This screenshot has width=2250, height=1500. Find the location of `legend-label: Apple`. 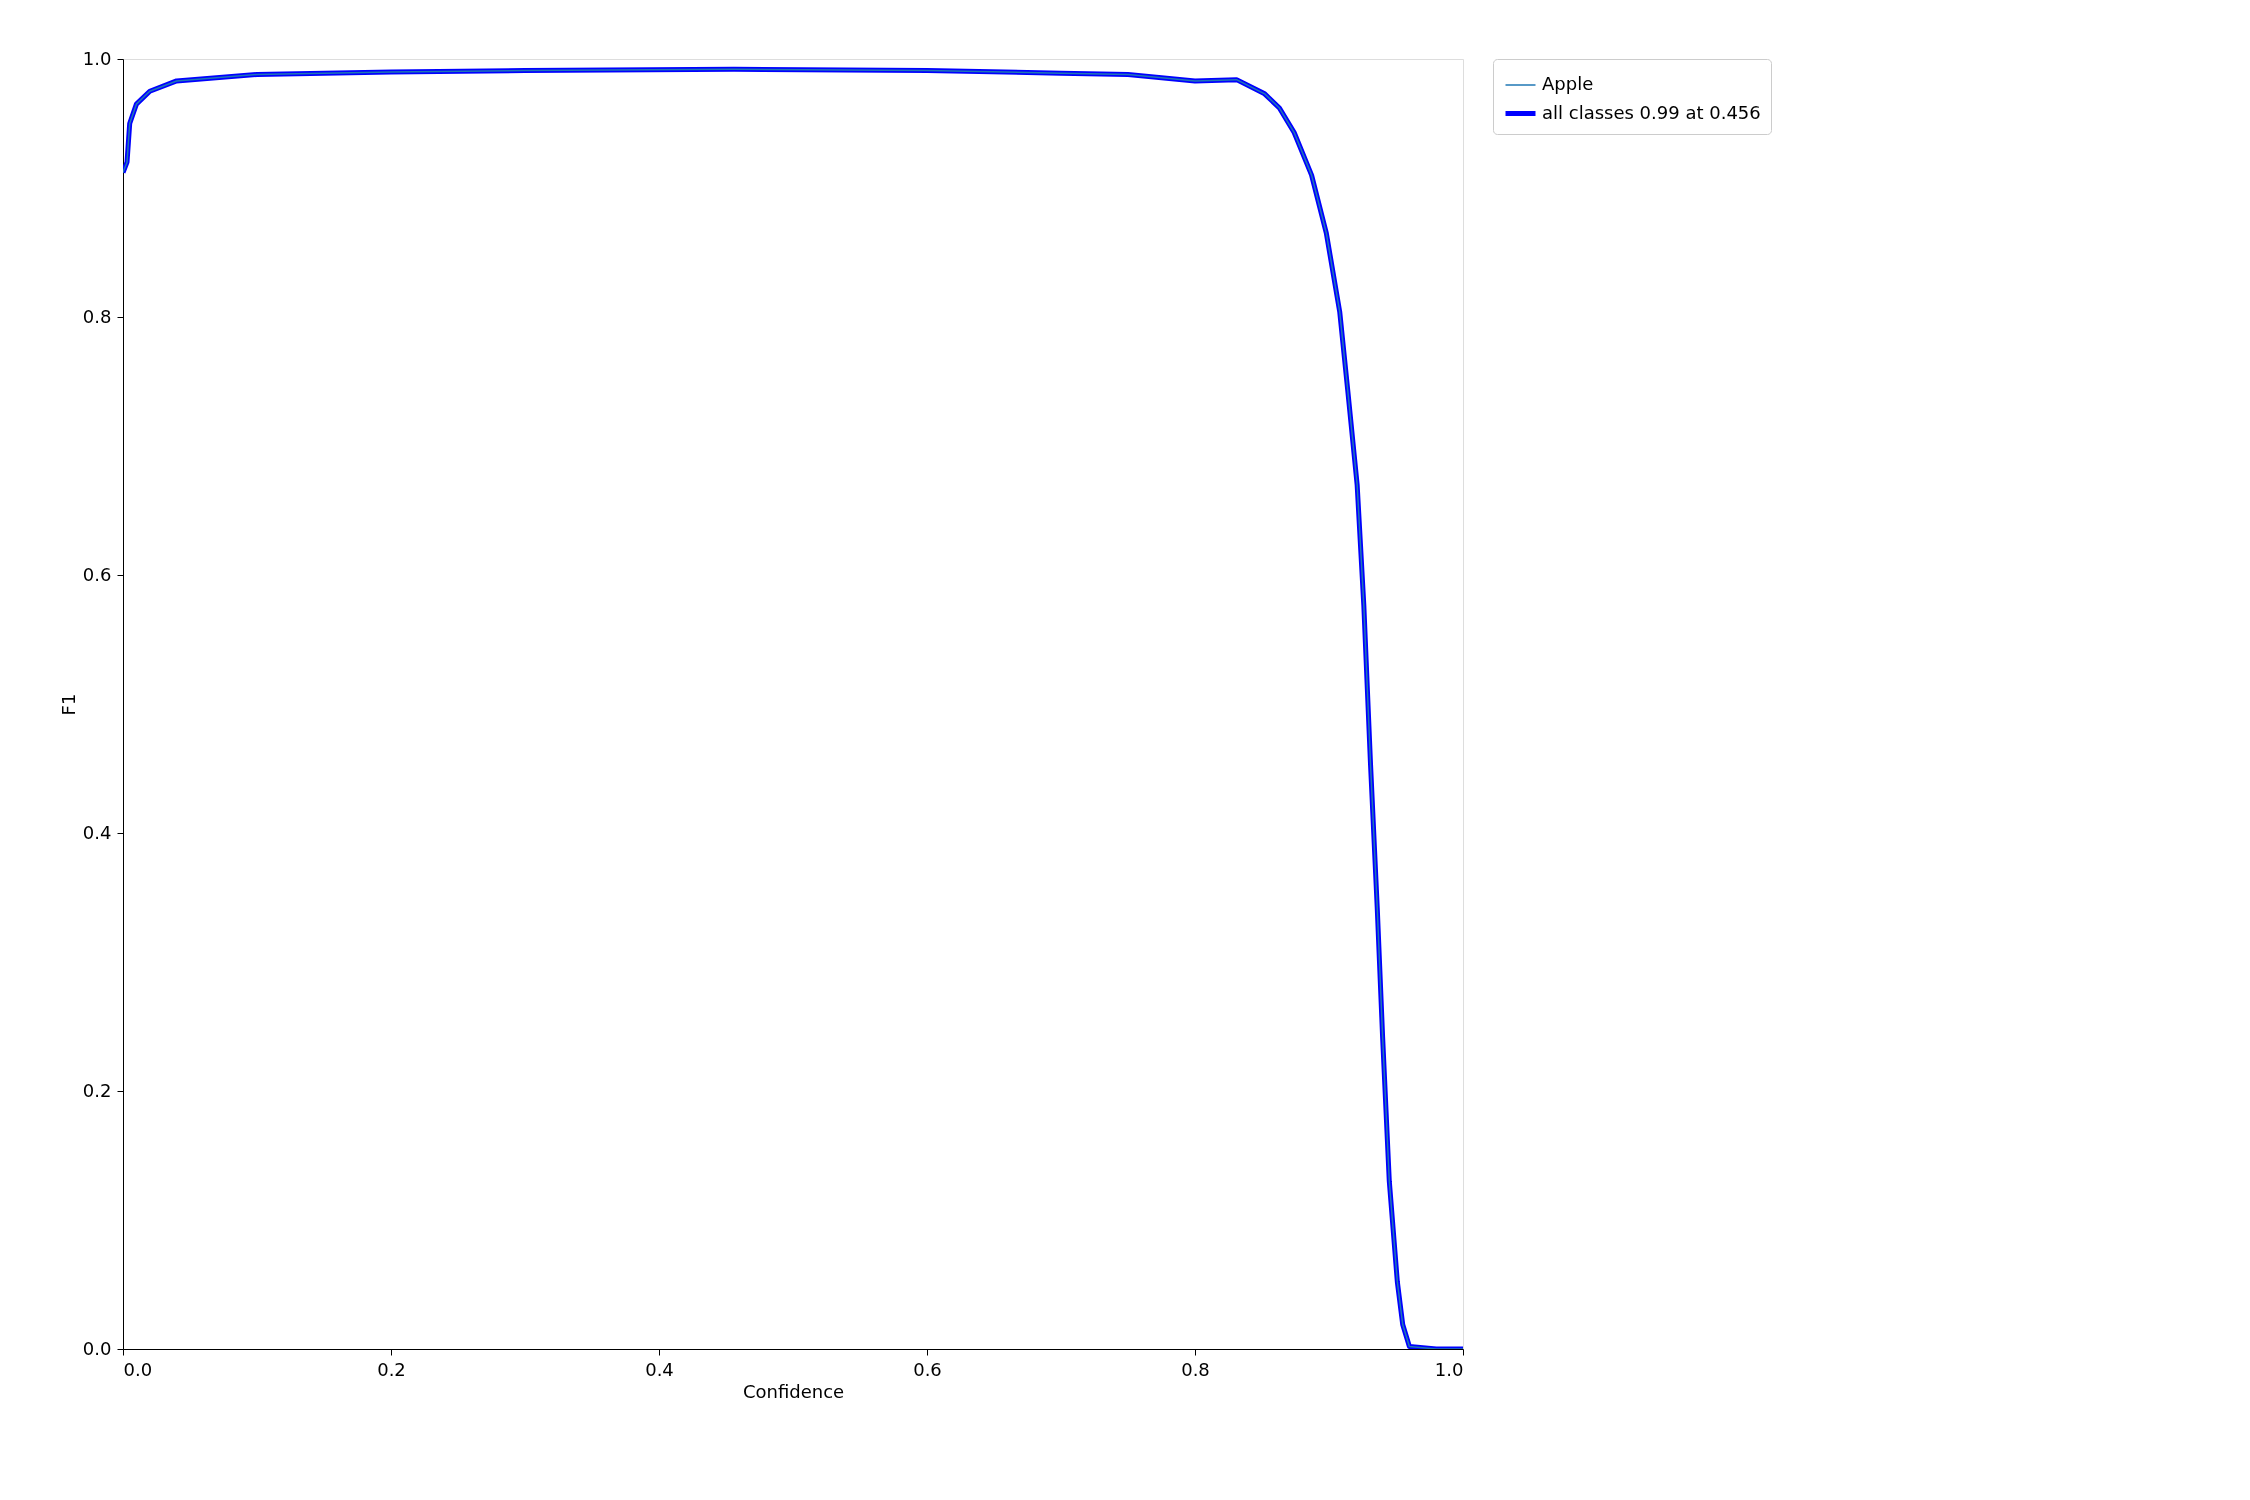

legend-label: Apple is located at coordinates (1568, 83).